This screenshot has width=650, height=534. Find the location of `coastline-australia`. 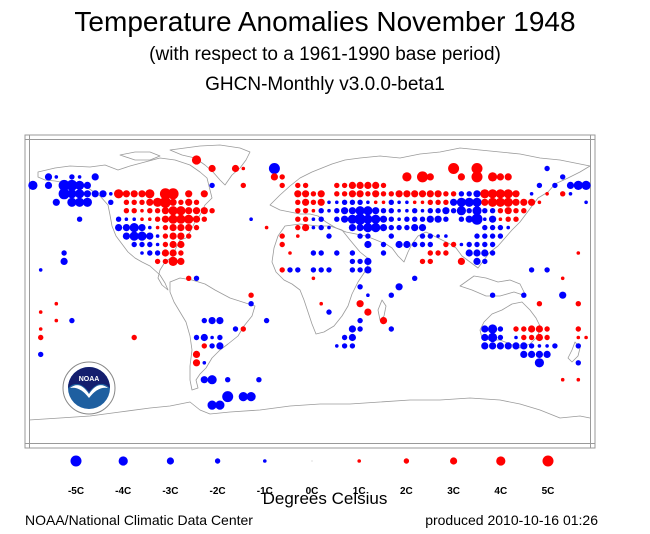

coastline-australia is located at coordinates (510, 325).